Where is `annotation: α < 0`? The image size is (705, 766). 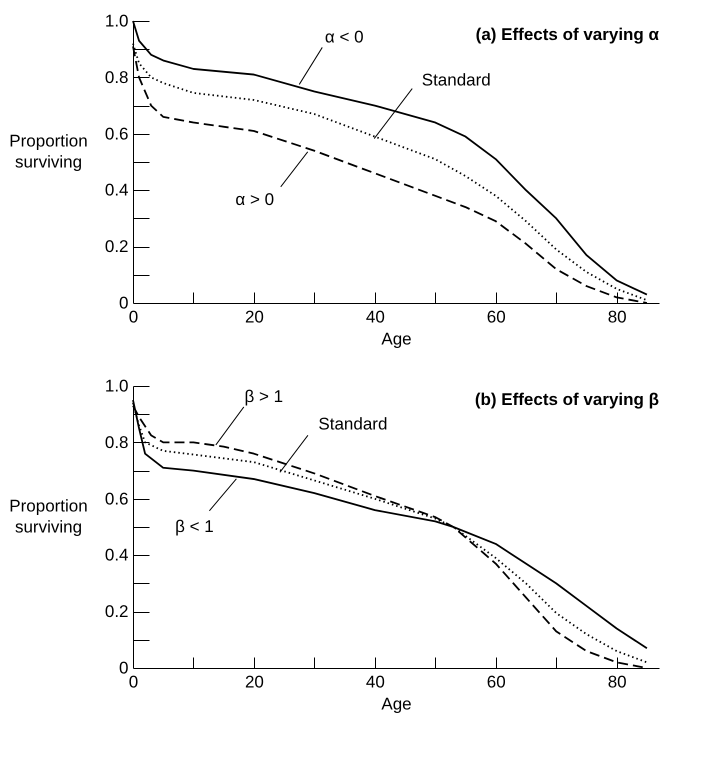 annotation: α < 0 is located at coordinates (344, 36).